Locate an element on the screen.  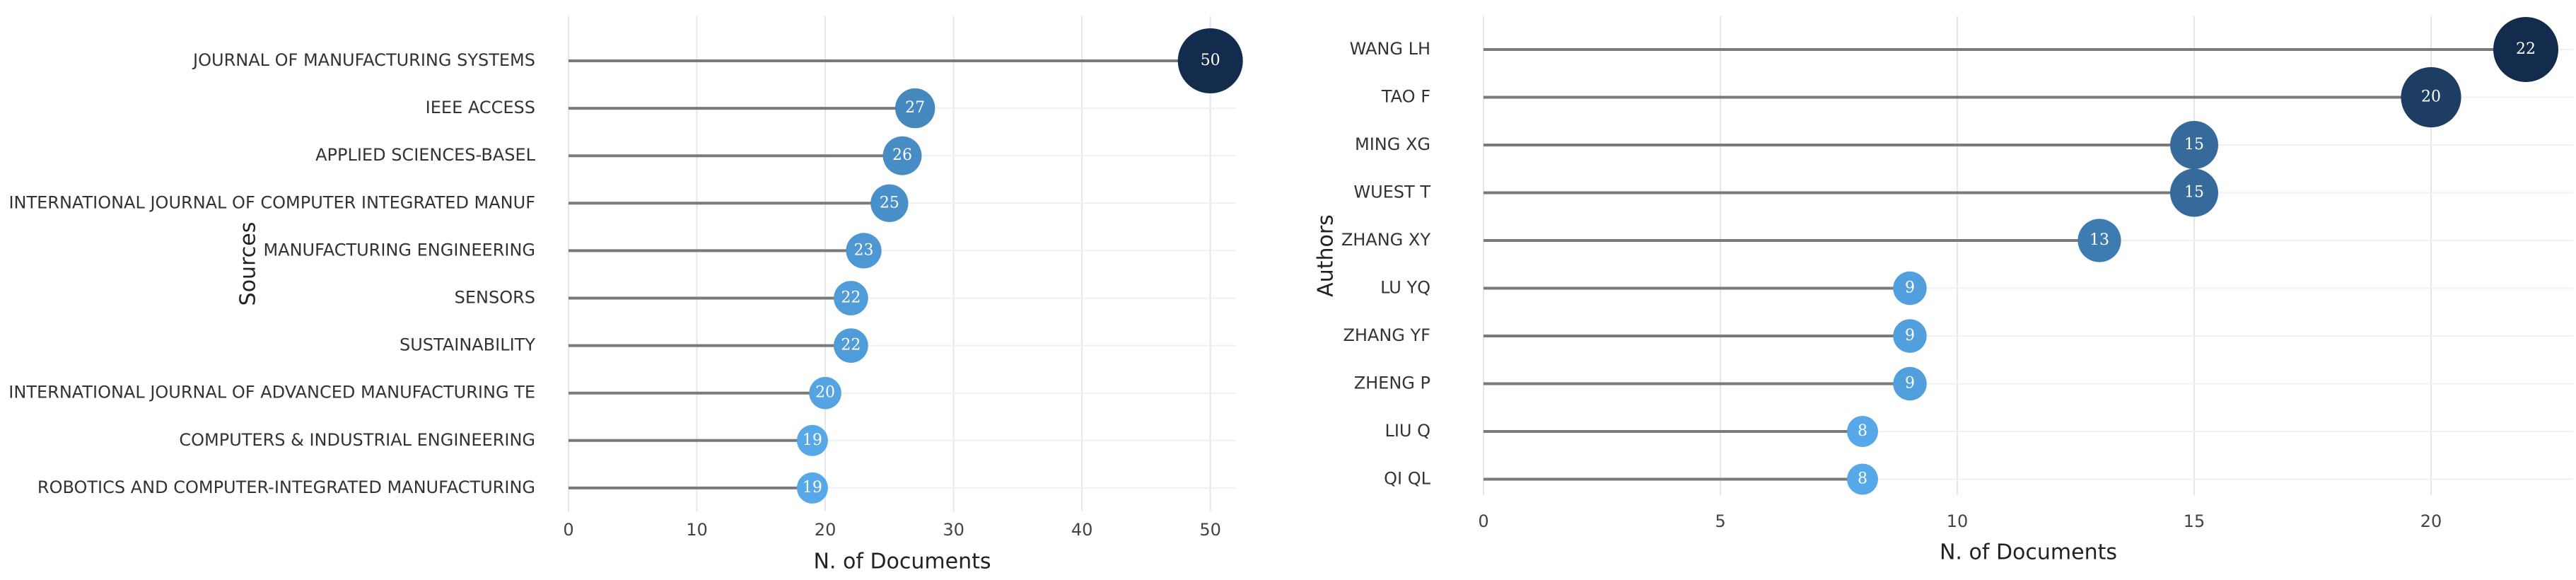
y-axis-title: Sources is located at coordinates (248, 264).